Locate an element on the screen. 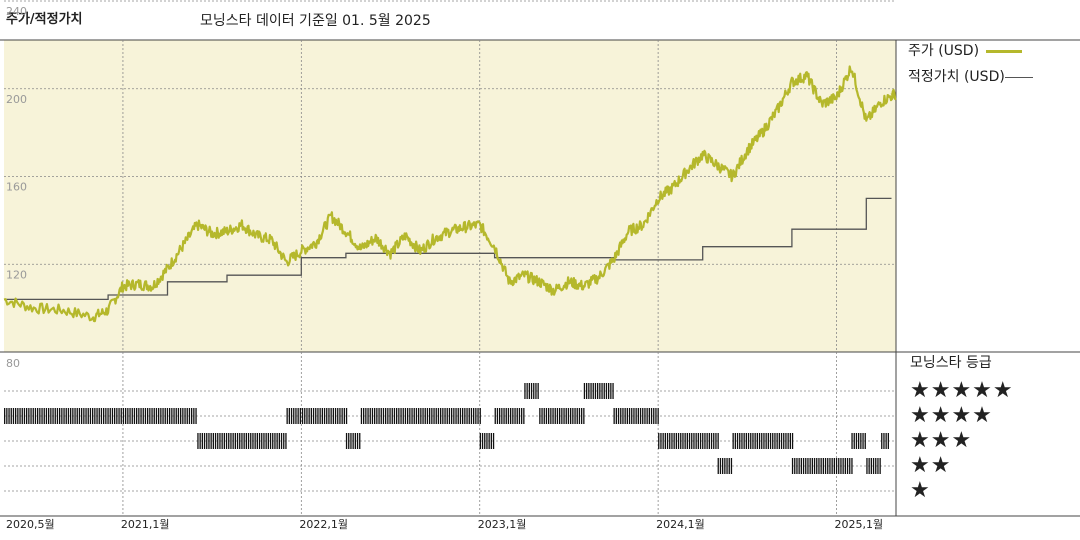 This screenshot has width=1080, height=540. rating-segment-1-star is located at coordinates (822, 466).